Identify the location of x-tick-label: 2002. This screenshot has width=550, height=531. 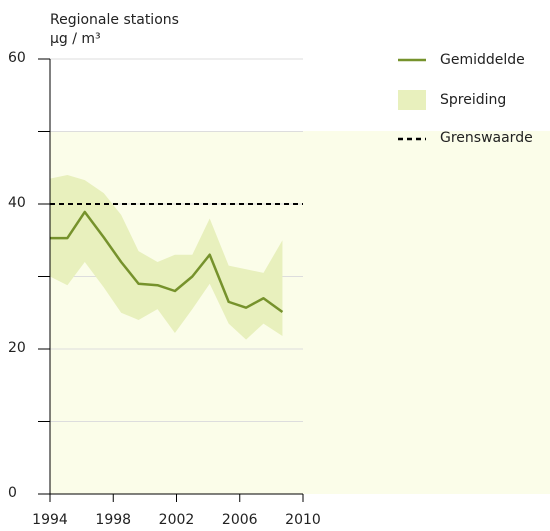
(177, 520).